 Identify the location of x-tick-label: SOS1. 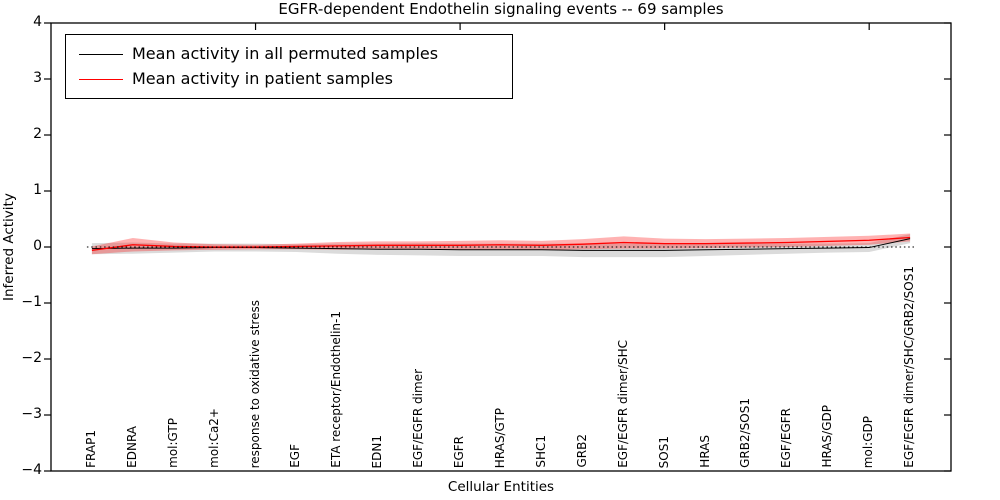
(663, 451).